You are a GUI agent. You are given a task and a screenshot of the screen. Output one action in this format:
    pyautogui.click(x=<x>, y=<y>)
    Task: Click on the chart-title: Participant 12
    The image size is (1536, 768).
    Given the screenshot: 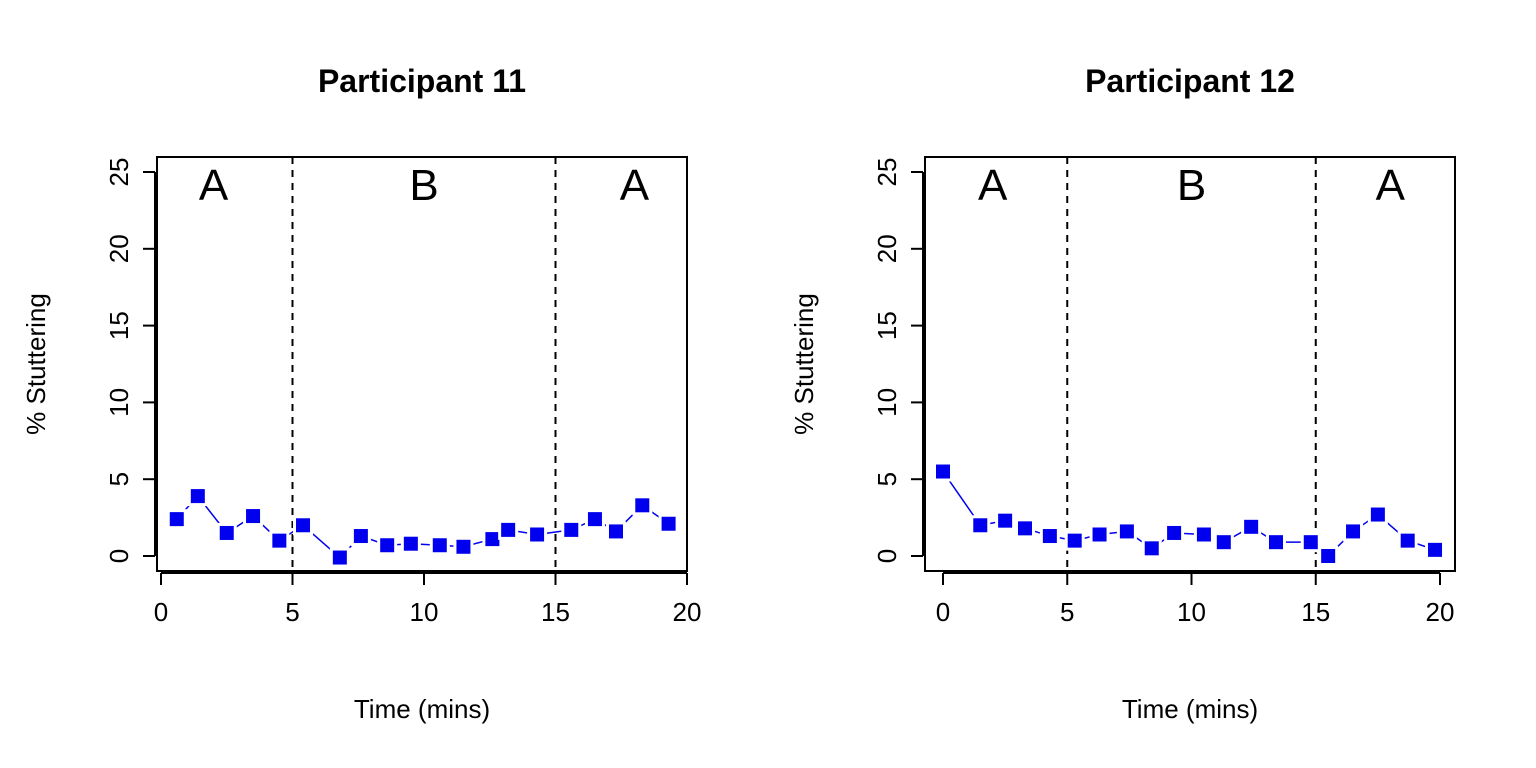 What is the action you would take?
    pyautogui.click(x=1190, y=81)
    